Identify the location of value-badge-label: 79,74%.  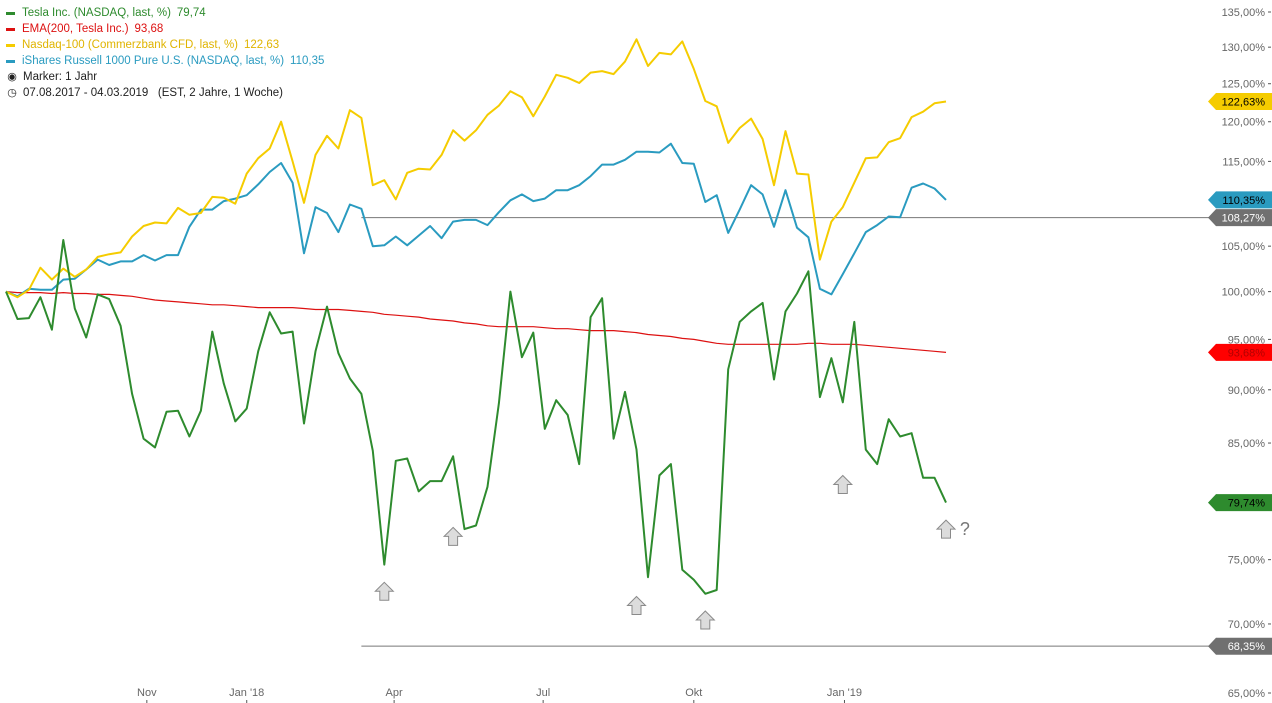
(1247, 504).